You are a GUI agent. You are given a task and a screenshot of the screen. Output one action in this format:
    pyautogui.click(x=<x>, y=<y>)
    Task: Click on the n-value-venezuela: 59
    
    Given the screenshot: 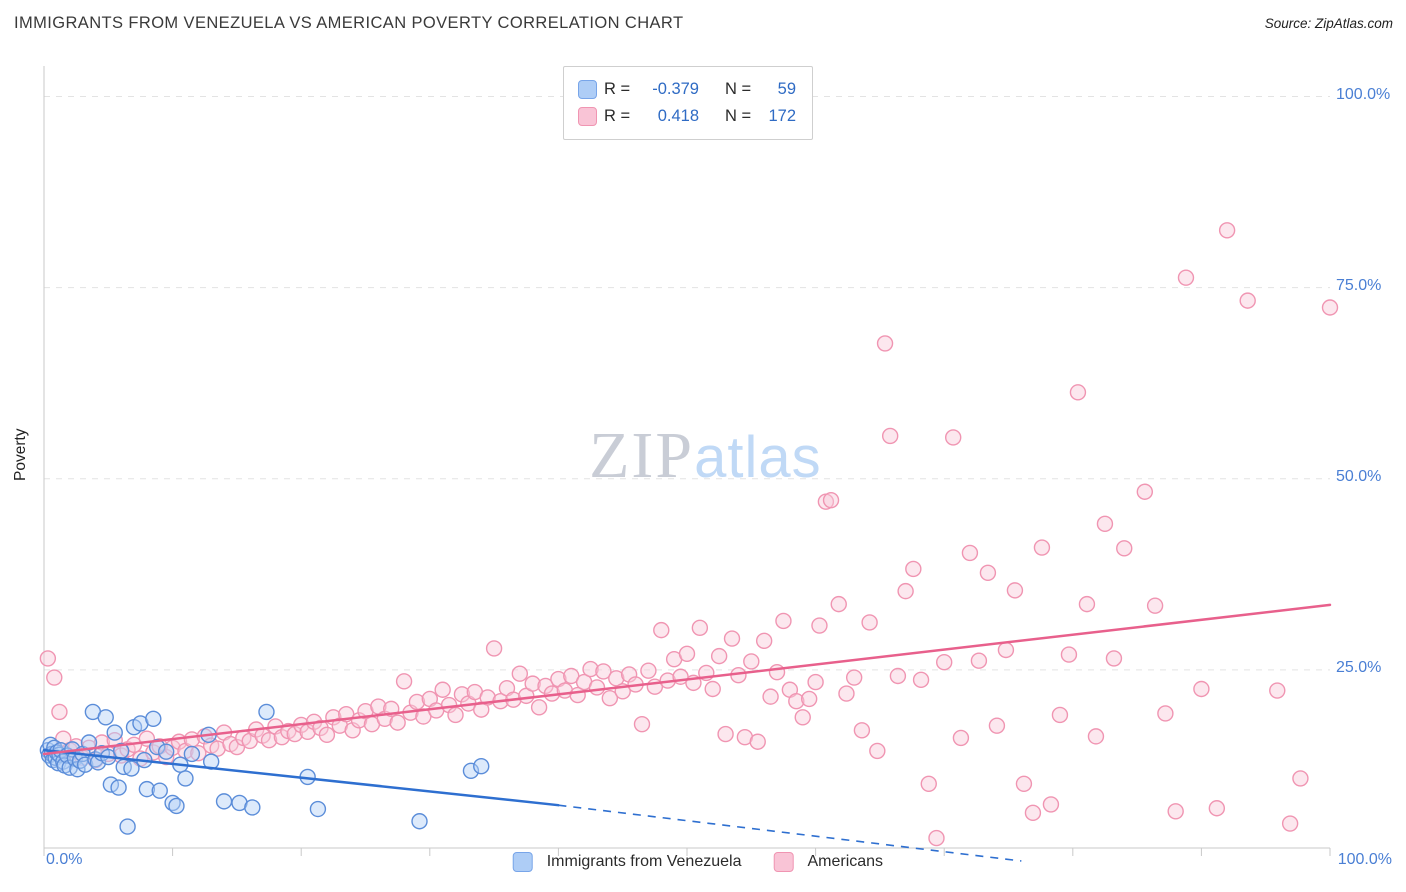 What is the action you would take?
    pyautogui.click(x=786, y=89)
    